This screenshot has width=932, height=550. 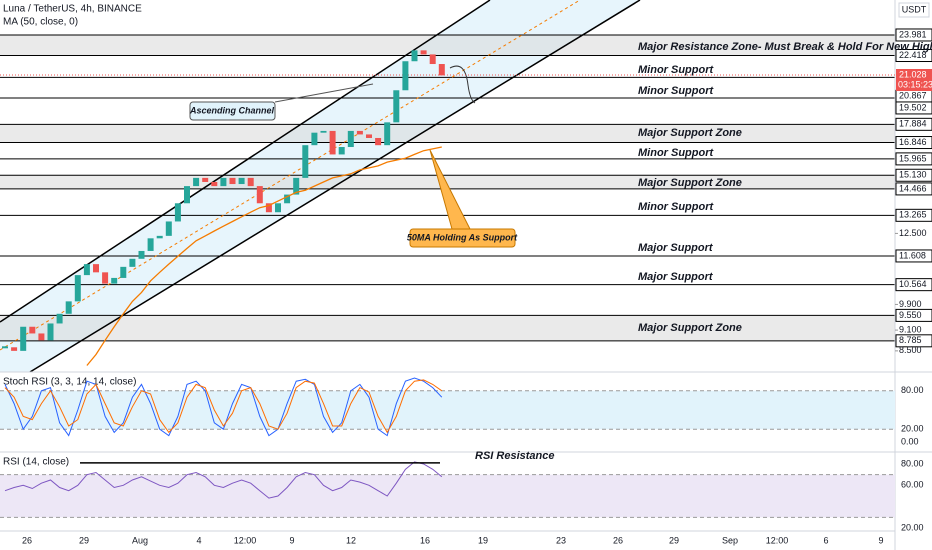 I want to click on current-price-box, so click(x=914, y=80).